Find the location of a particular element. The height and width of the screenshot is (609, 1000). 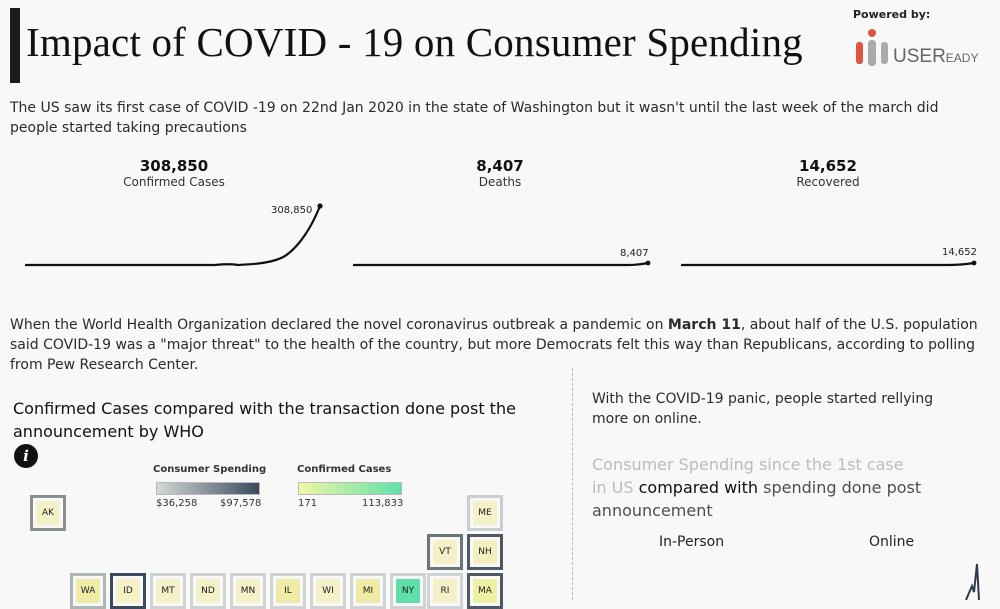

state-tile-wa: WA is located at coordinates (88, 591).